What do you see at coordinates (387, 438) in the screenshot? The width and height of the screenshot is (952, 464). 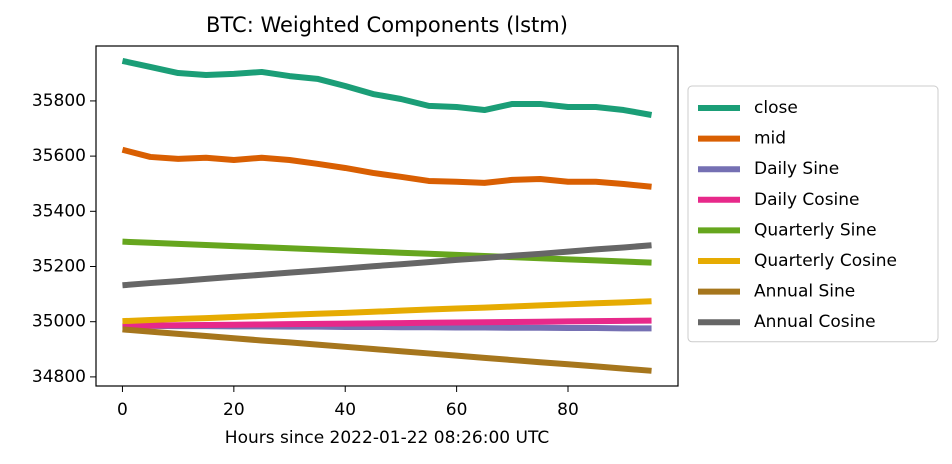 I see `x-axis-label: Hours since 2022-01-22 08:26:00 UTC` at bounding box center [387, 438].